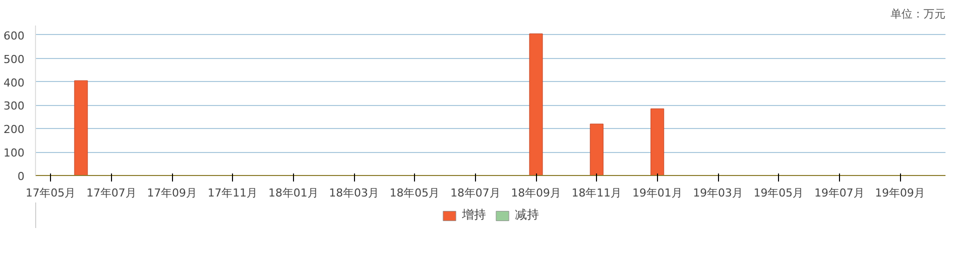  I want to click on y-tick-label: 600, so click(14, 35).